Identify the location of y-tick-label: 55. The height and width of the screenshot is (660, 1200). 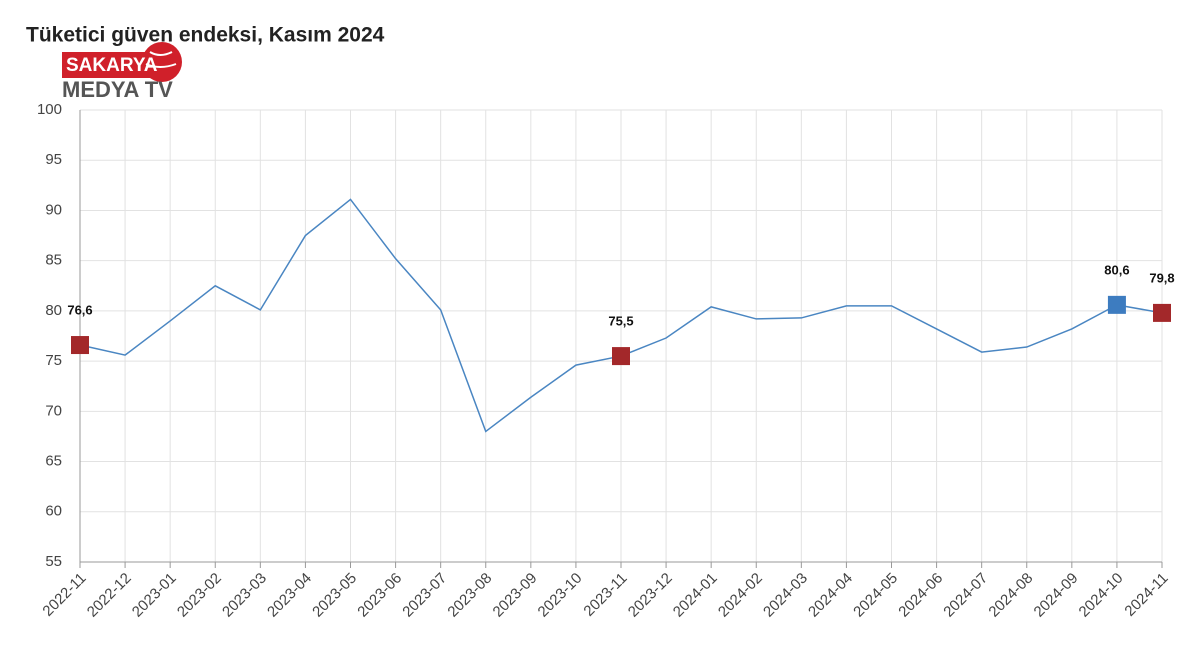
(53, 561).